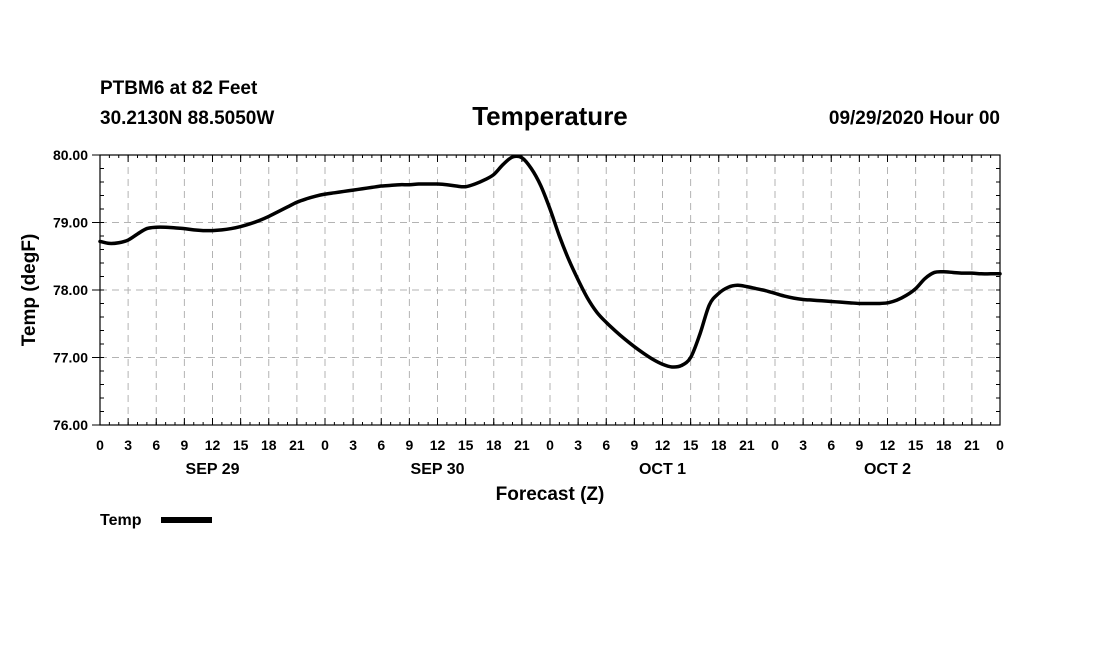  Describe the element at coordinates (914, 118) in the screenshot. I see `run-time-label: 09/29/2020 Hour 00` at that location.